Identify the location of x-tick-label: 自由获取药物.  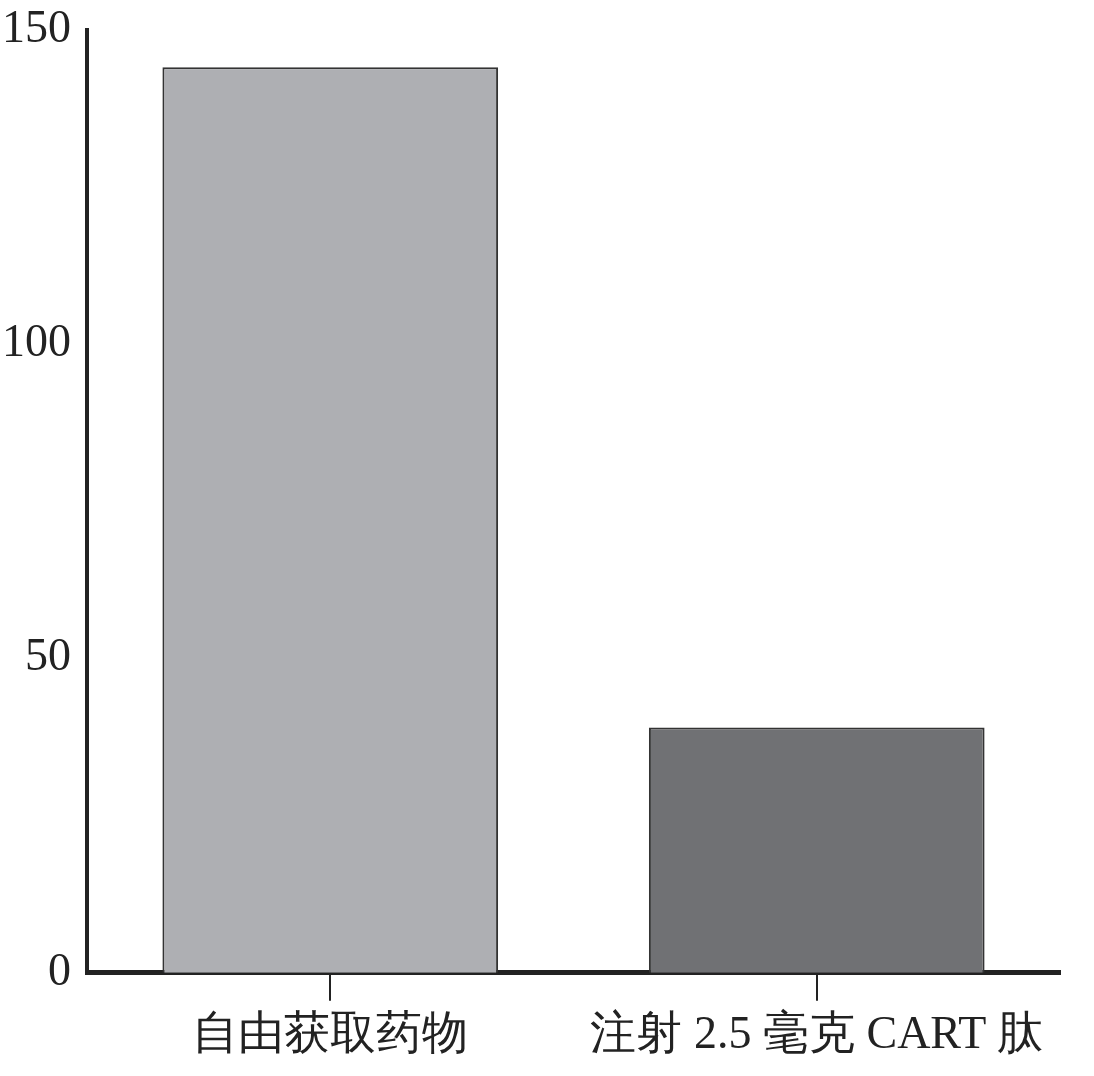
(330, 1033).